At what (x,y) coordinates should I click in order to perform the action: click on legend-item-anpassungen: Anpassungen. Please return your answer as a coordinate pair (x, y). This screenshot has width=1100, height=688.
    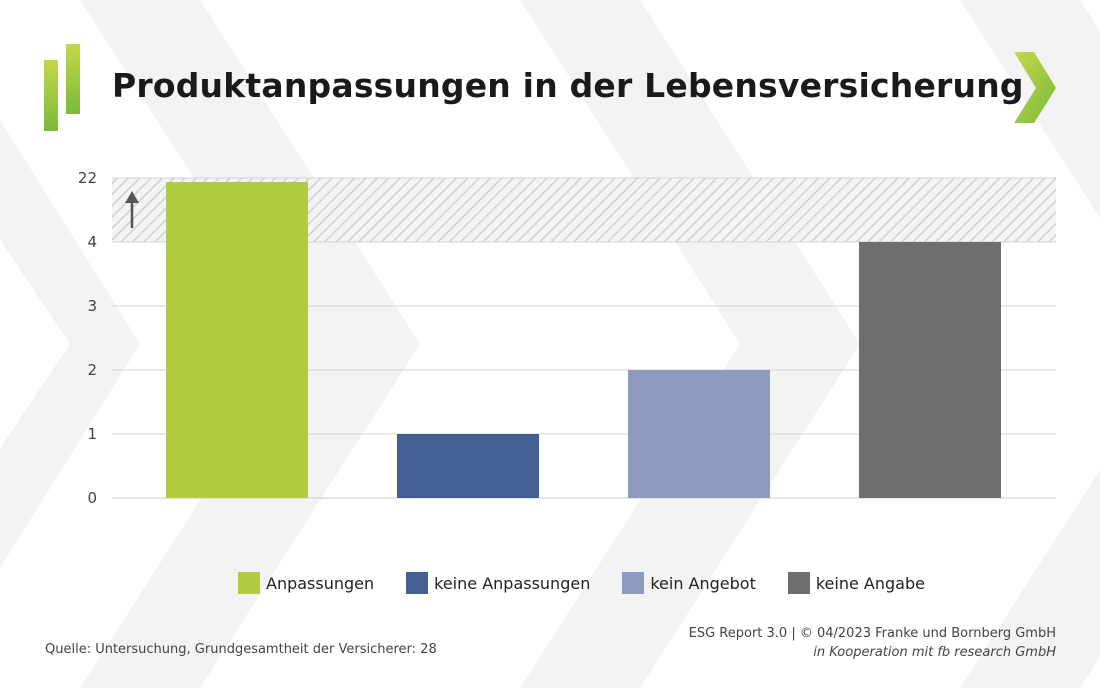
    Looking at the image, I should click on (306, 583).